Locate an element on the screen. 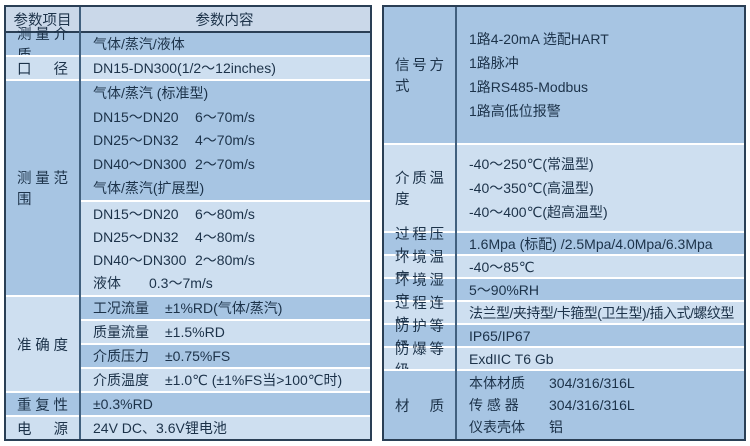 This screenshot has height=446, width=750. cell-value: 1.6Mpa (标配) /2.5Mpa/4.0Mpa/6.3Mpa is located at coordinates (591, 243).